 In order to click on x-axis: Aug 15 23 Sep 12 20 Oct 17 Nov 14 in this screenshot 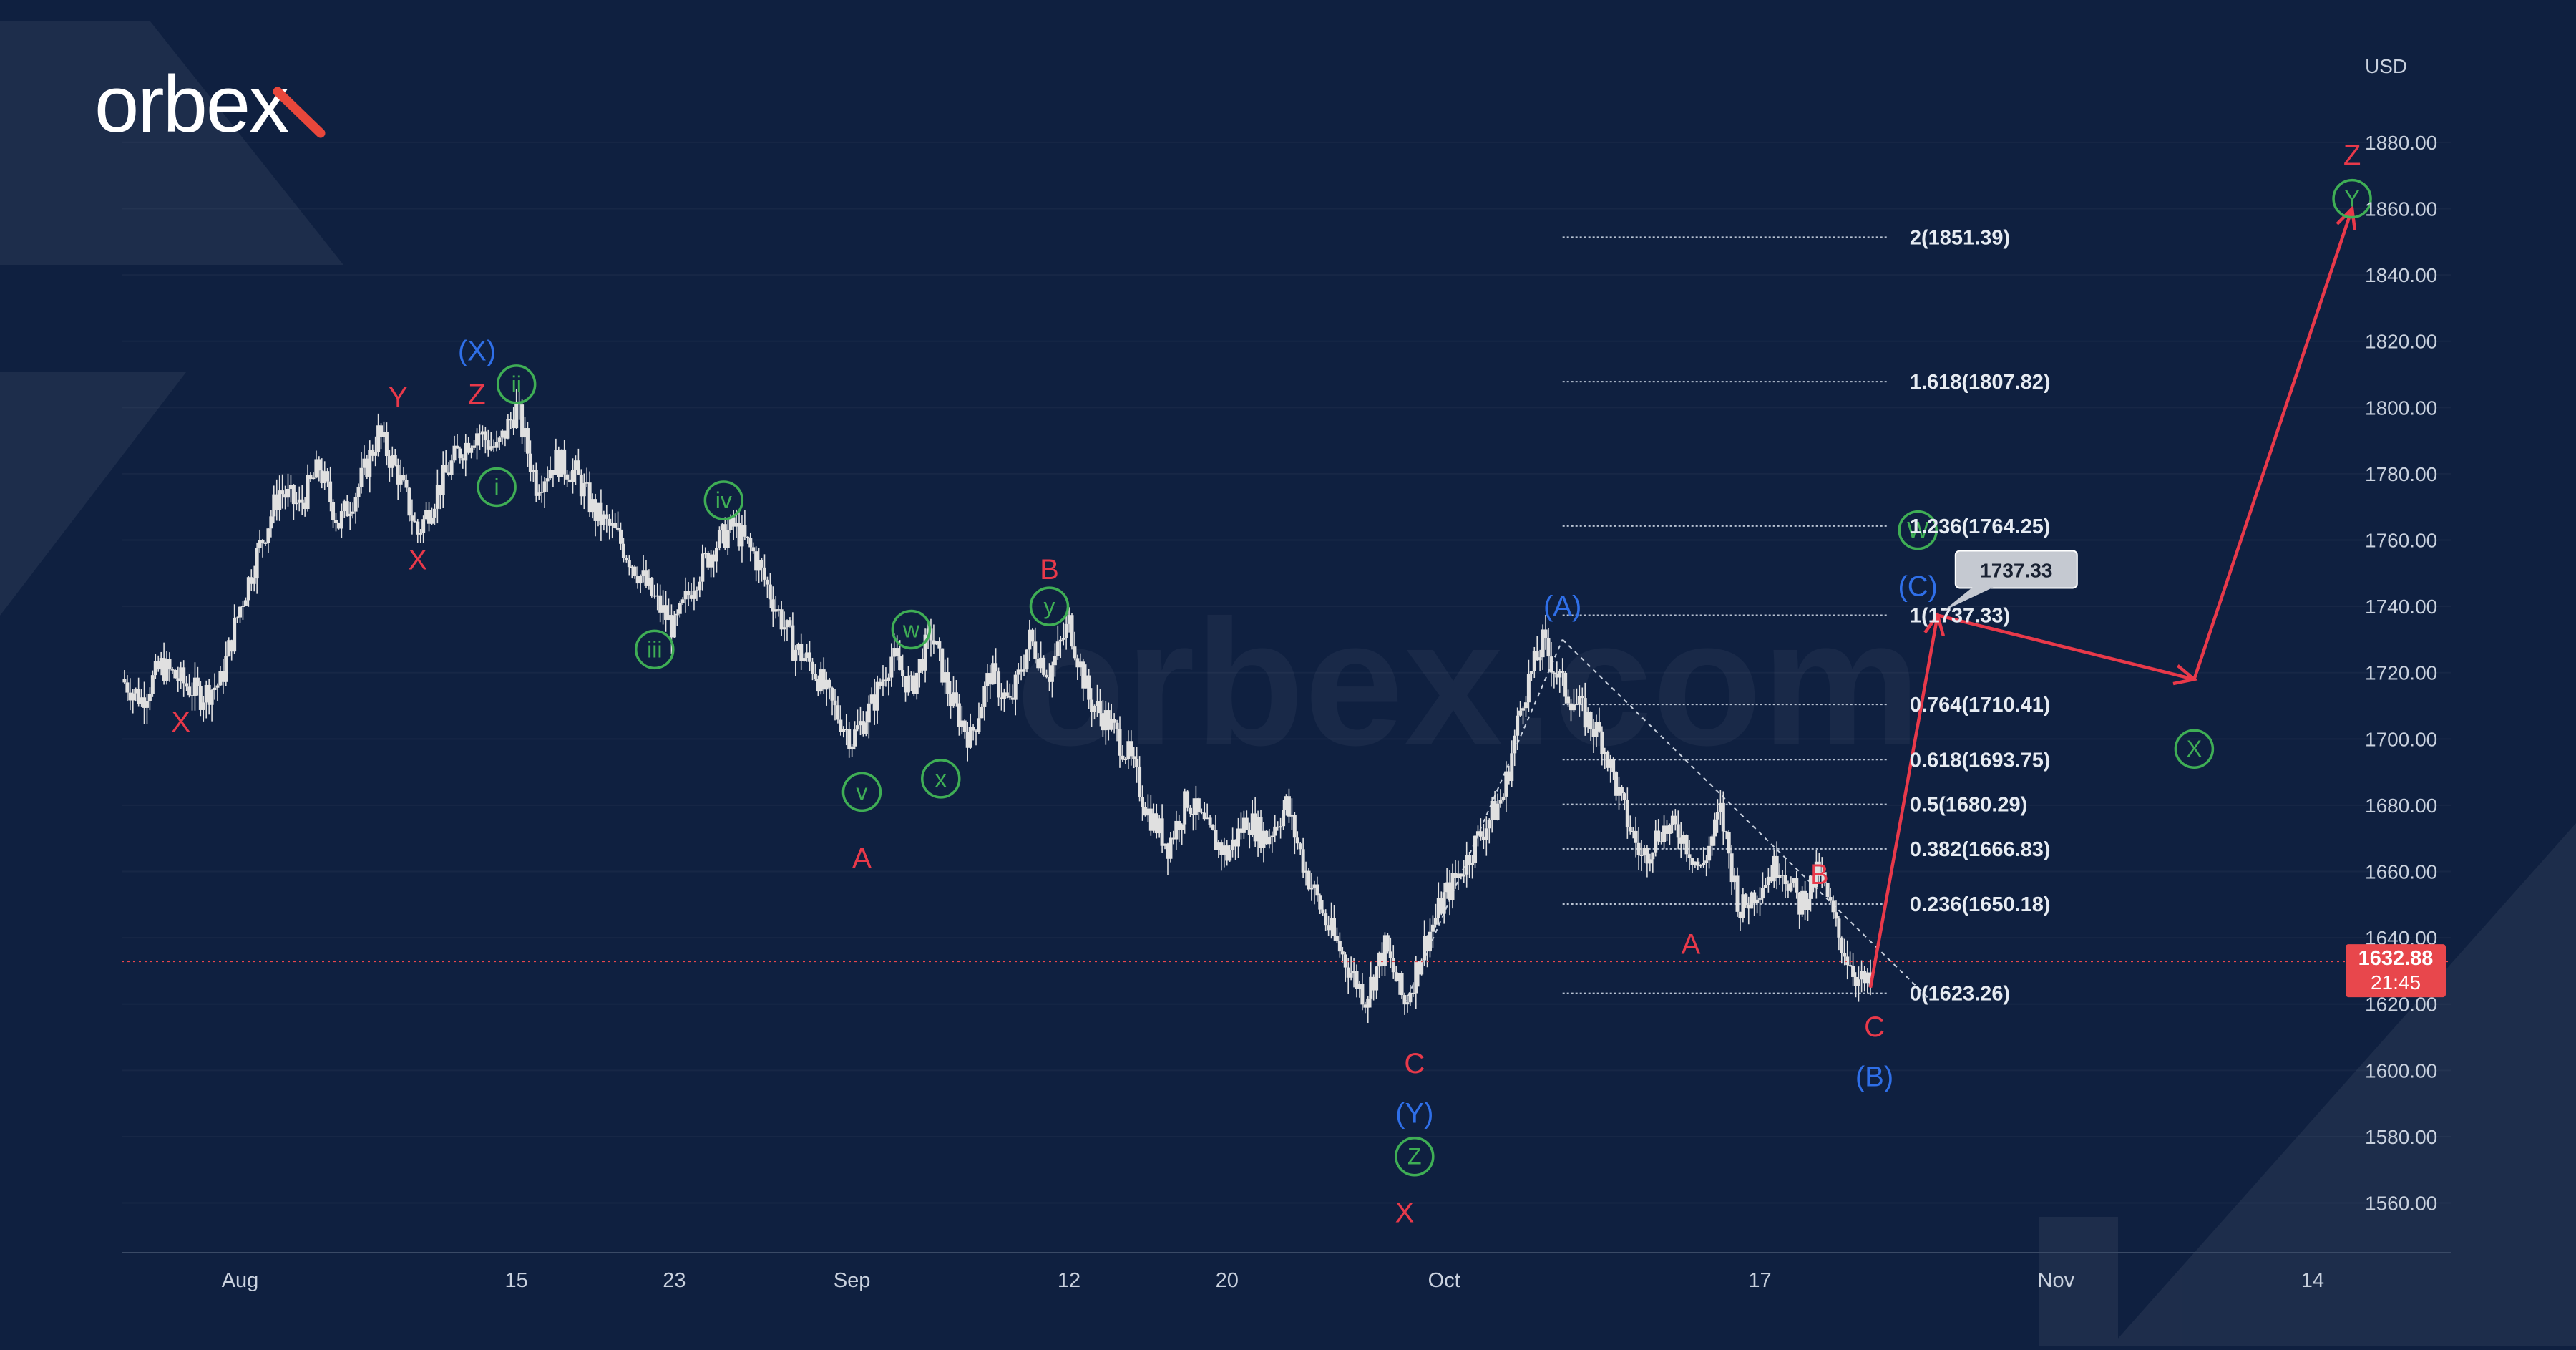, I will do `click(1273, 1280)`.